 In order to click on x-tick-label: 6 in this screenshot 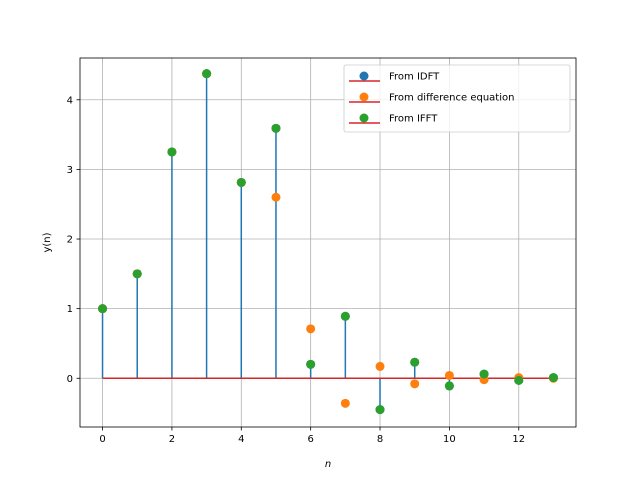, I will do `click(310, 439)`.